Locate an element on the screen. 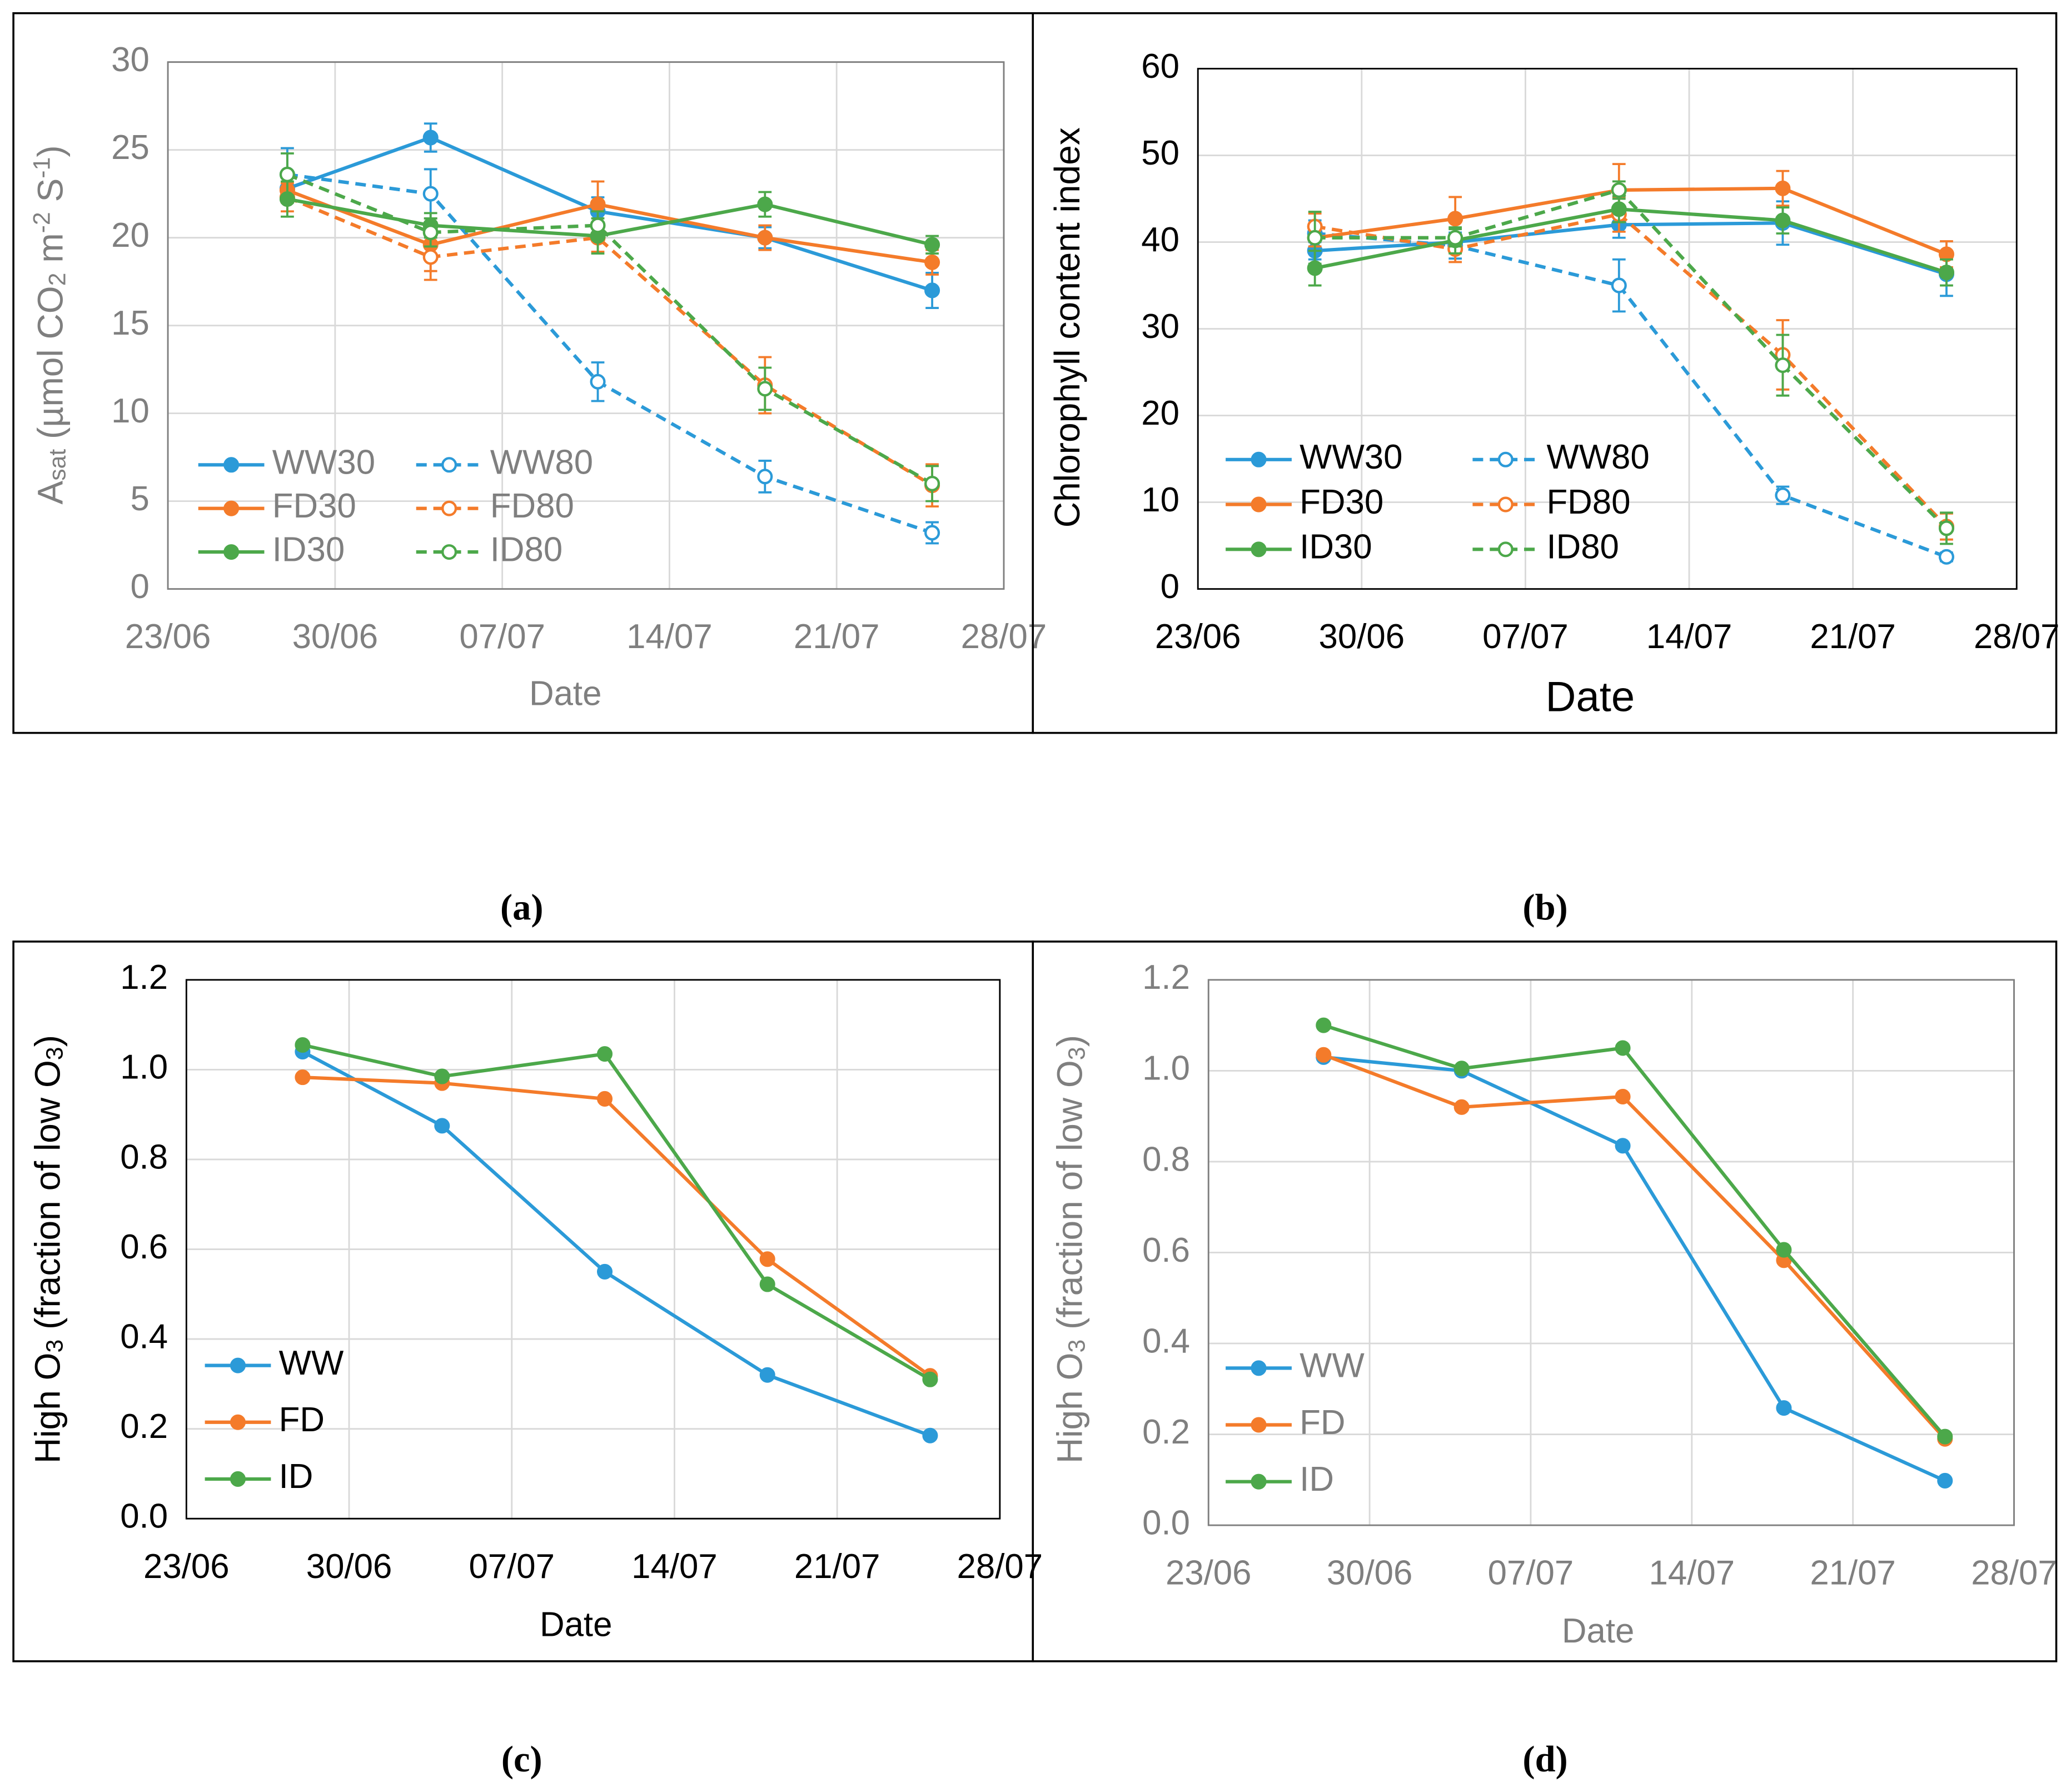 The image size is (2071, 1792). panel-caption: (d) is located at coordinates (1544, 1759).